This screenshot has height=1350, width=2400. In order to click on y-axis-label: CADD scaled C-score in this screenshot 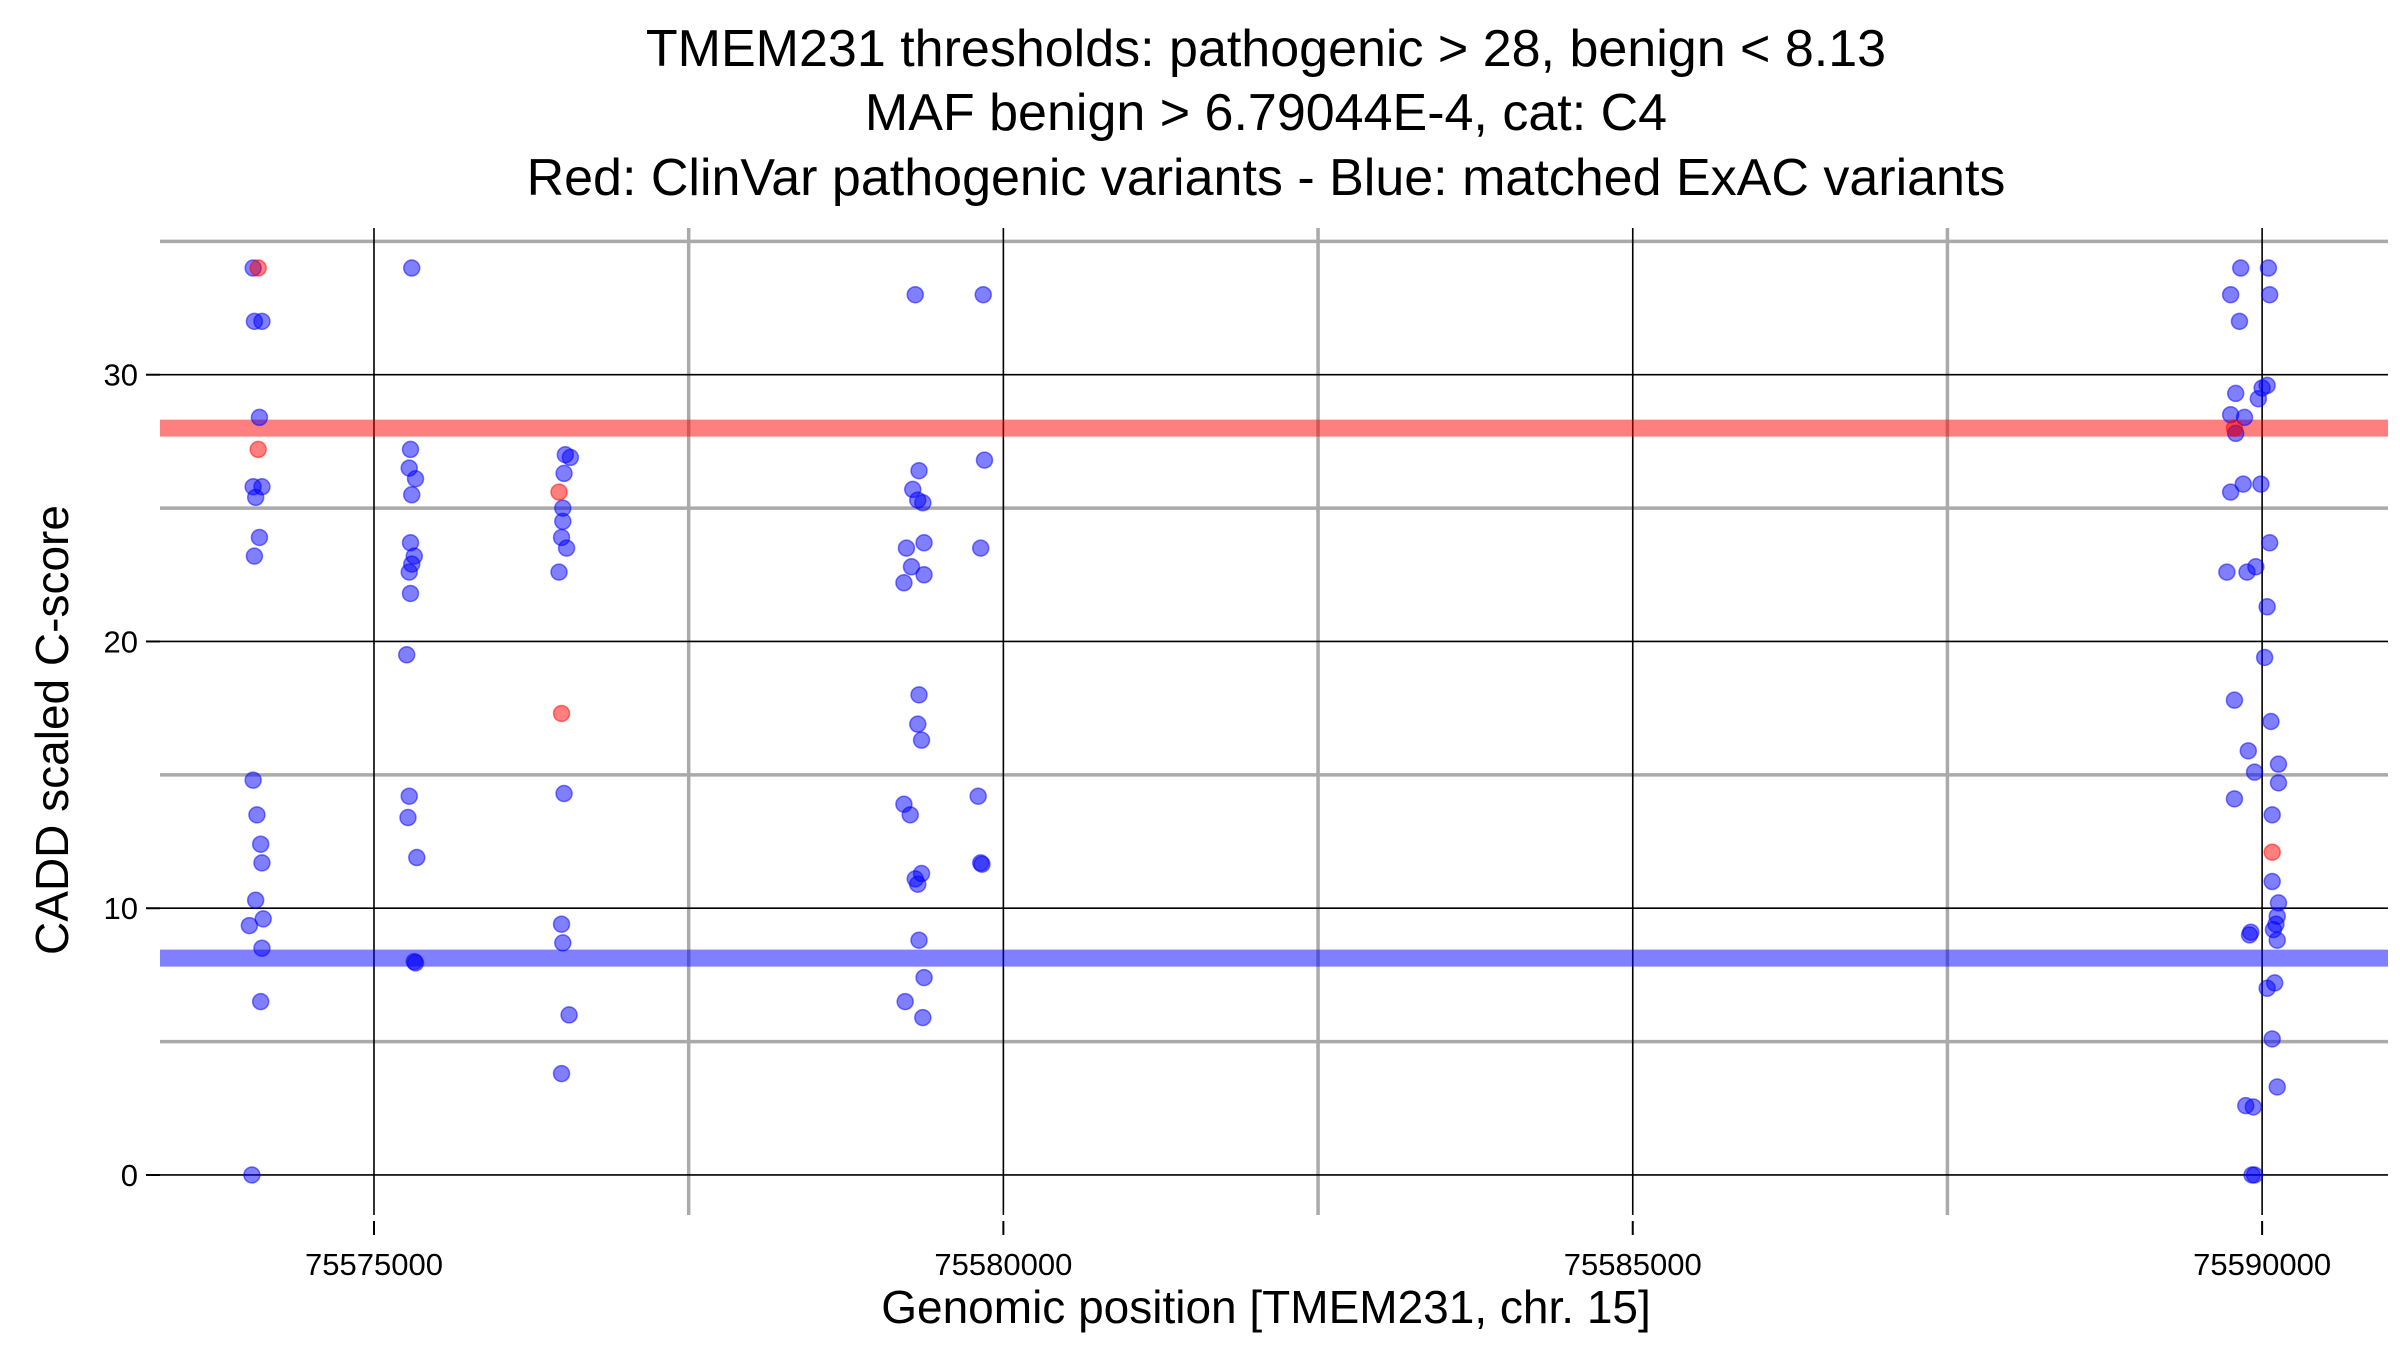, I will do `click(52, 730)`.